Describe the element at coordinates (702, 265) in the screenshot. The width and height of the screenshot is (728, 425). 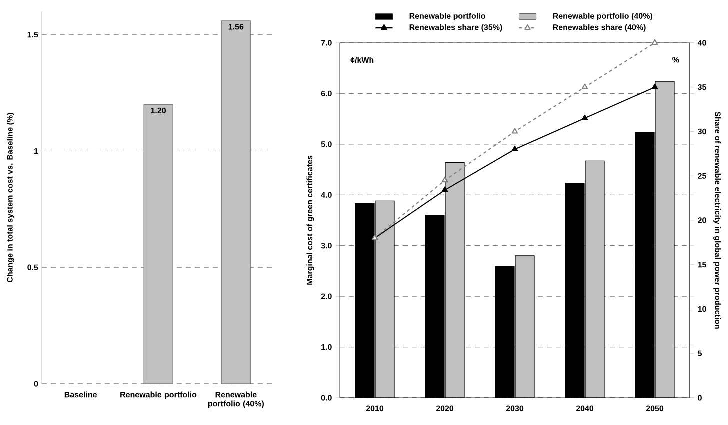
I see `y2-tick-label: 15` at that location.